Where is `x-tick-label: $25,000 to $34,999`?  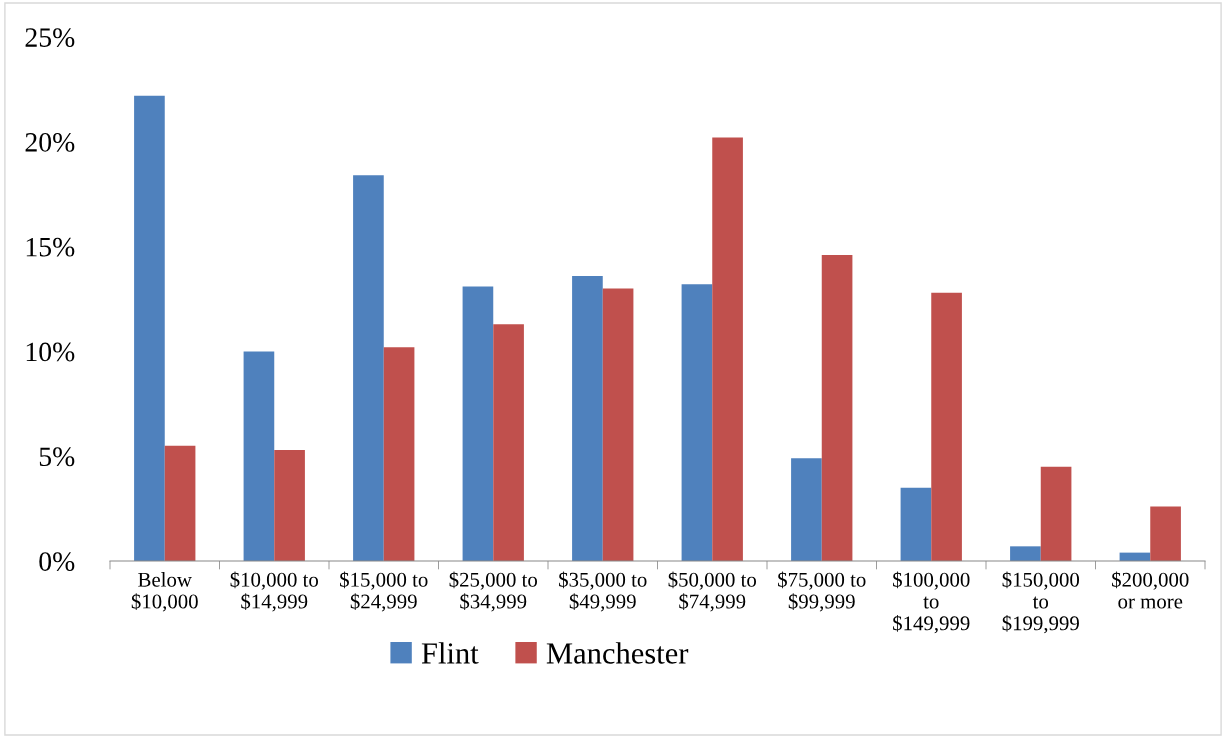 x-tick-label: $25,000 to $34,999 is located at coordinates (493, 591).